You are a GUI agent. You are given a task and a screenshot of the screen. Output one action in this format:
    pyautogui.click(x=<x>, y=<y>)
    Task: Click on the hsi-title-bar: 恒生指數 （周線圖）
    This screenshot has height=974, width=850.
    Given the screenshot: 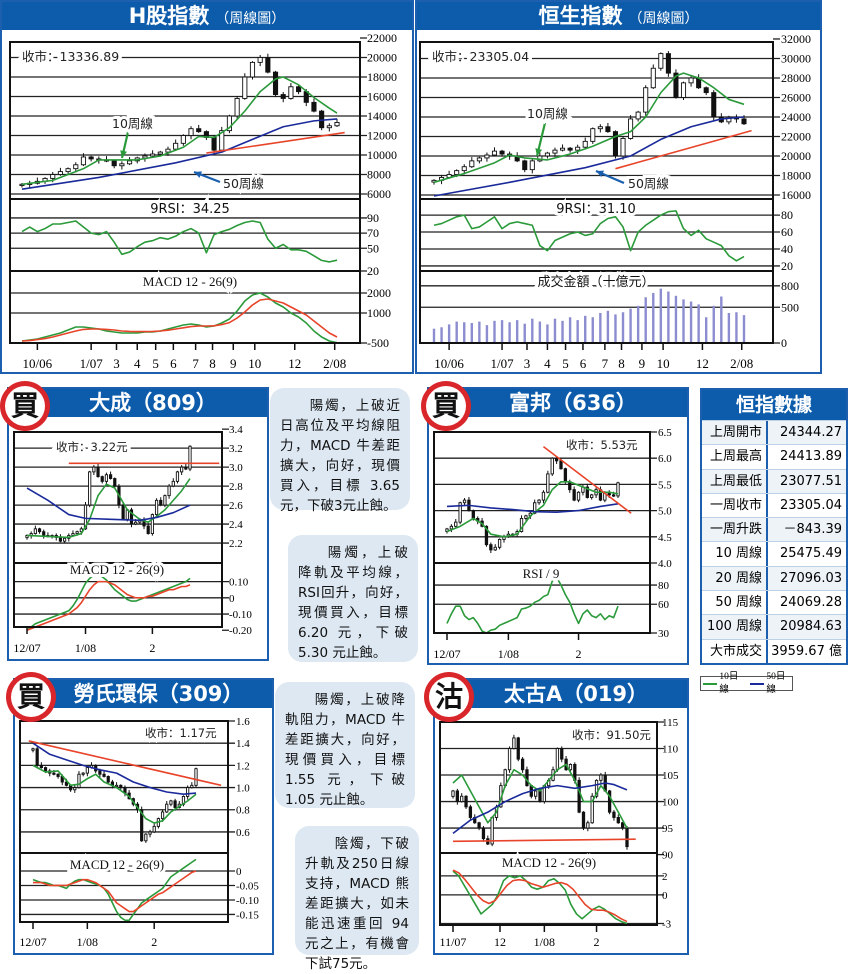 What is the action you would take?
    pyautogui.click(x=618, y=16)
    